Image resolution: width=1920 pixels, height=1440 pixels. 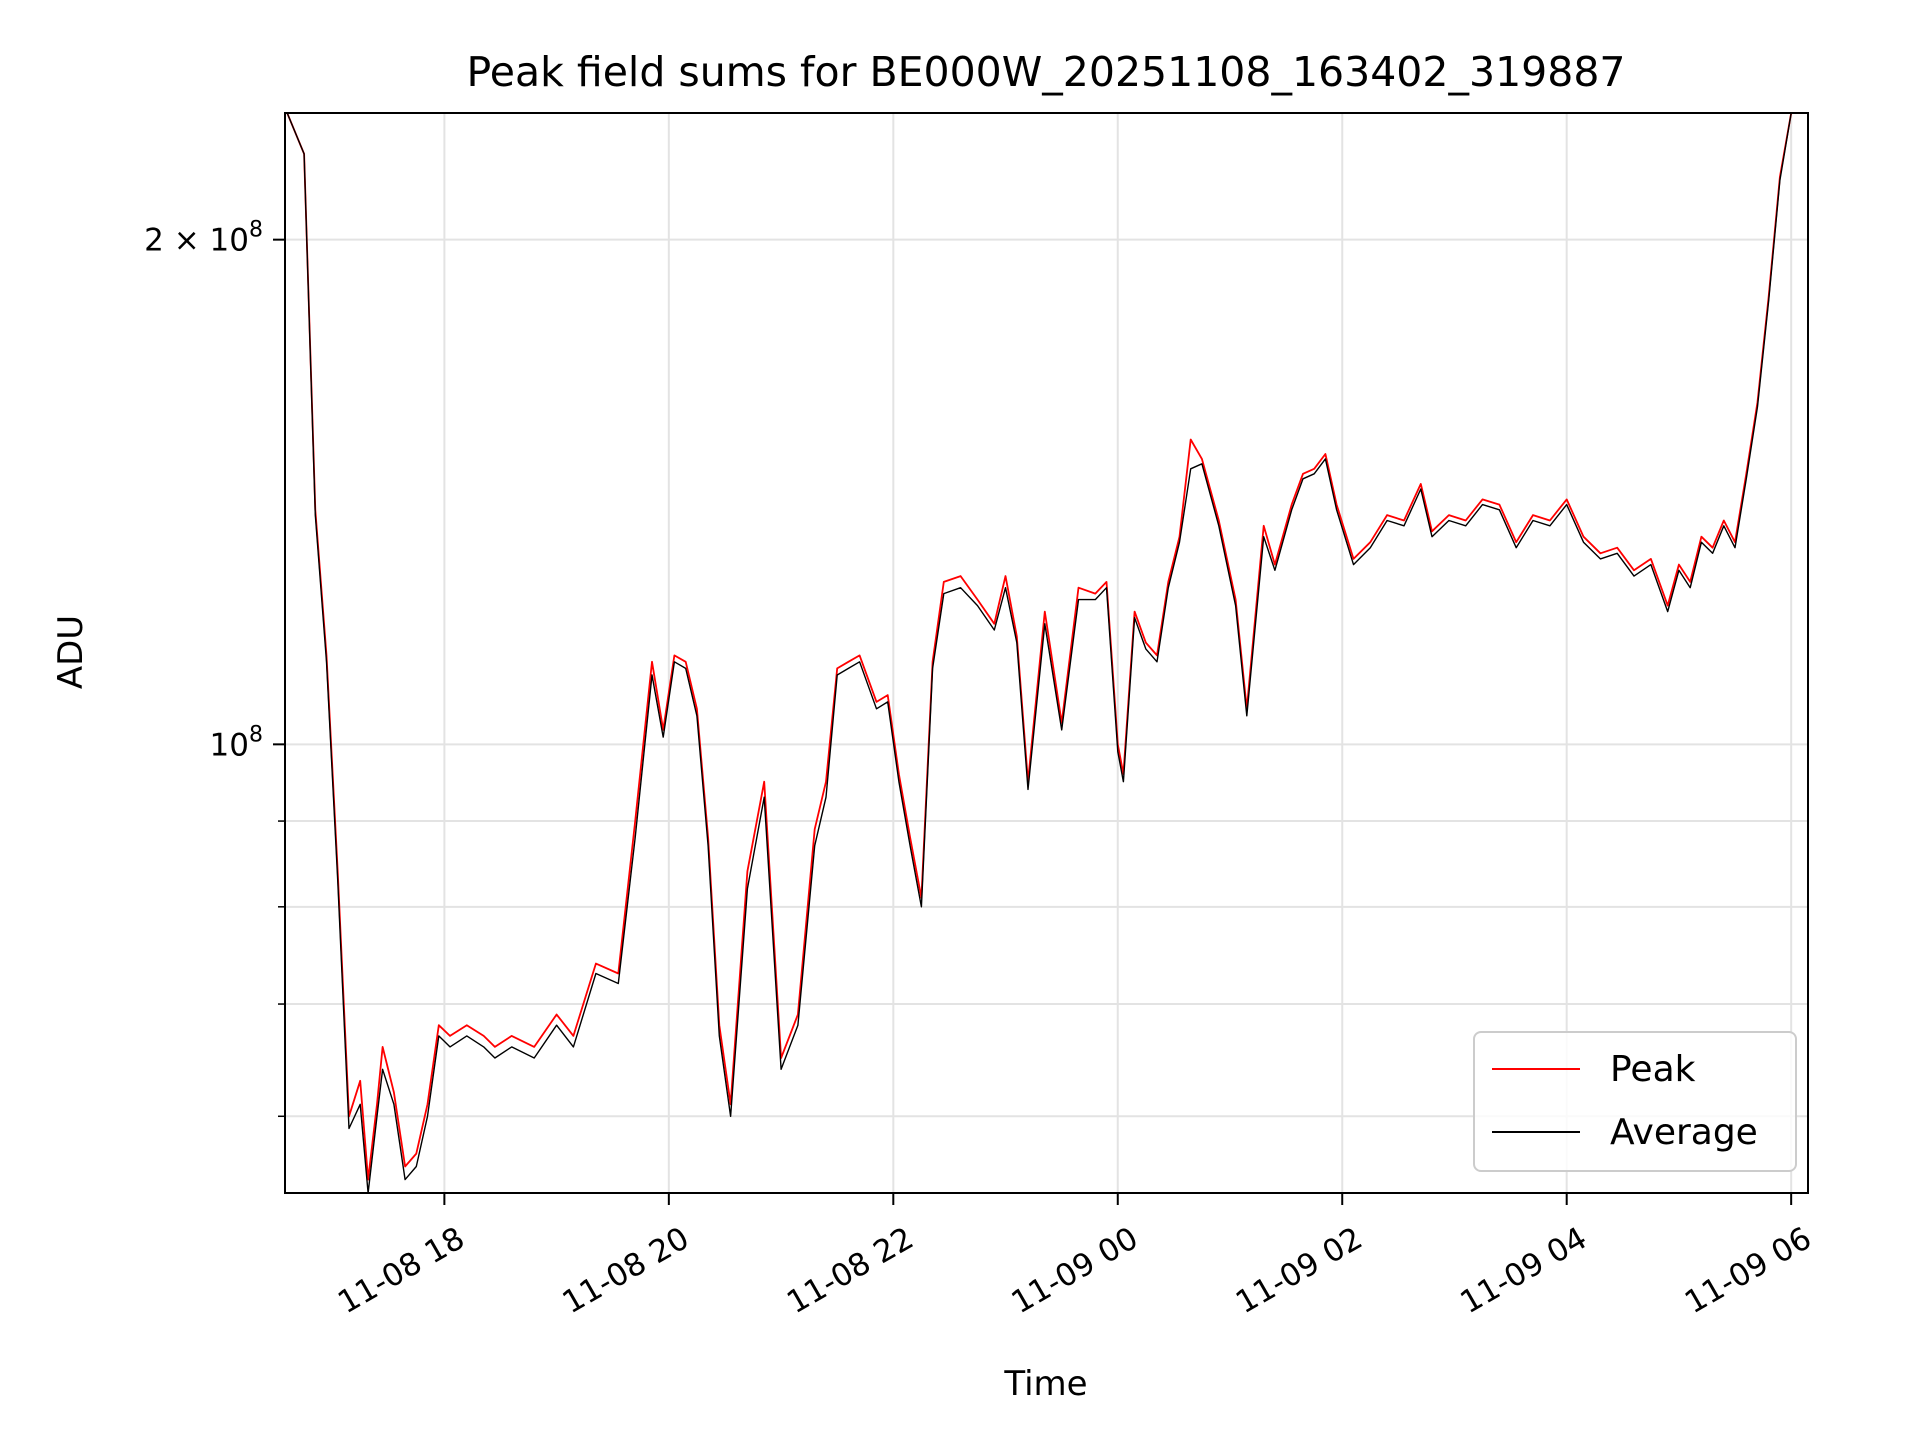 What do you see at coordinates (1684, 1132) in the screenshot?
I see `legend-average-label: Average` at bounding box center [1684, 1132].